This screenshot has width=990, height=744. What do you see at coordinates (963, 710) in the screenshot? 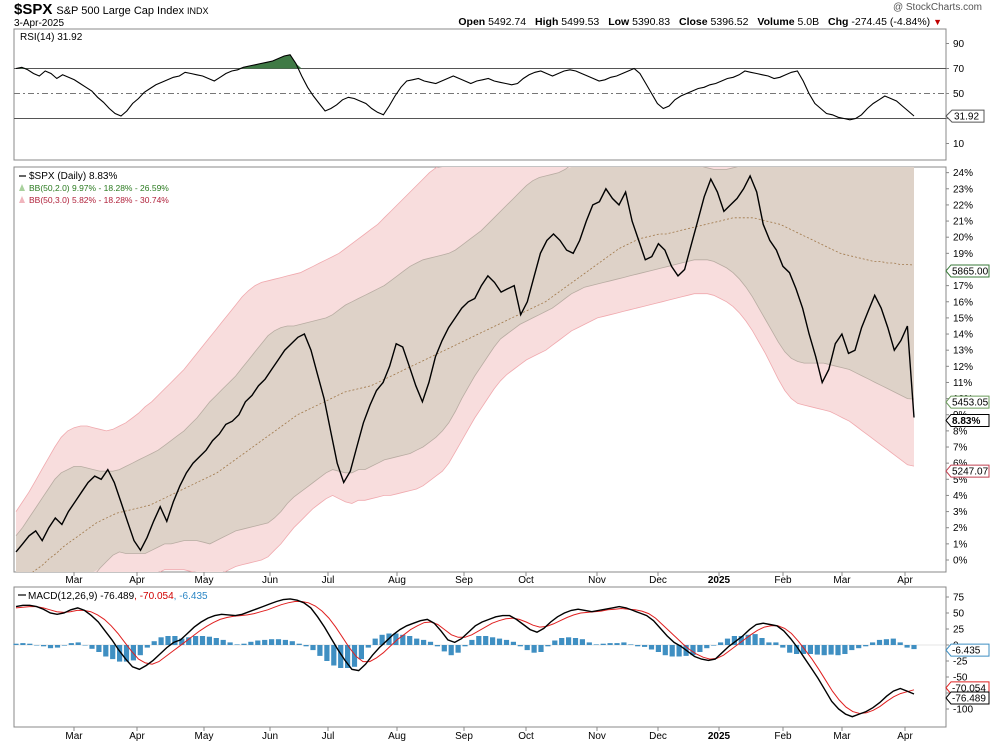
I see `macd-tick-label: -100` at bounding box center [963, 710].